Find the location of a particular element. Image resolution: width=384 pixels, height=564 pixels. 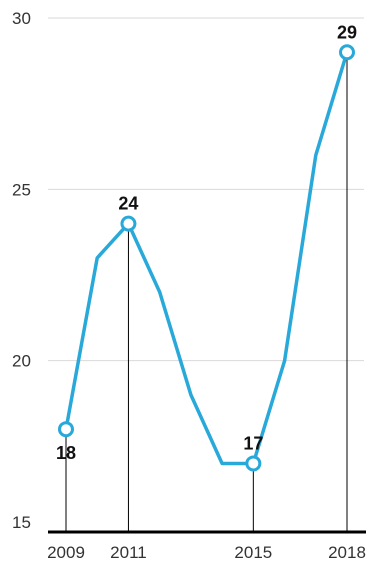

y-tick-label-15: 15 is located at coordinates (21, 522).